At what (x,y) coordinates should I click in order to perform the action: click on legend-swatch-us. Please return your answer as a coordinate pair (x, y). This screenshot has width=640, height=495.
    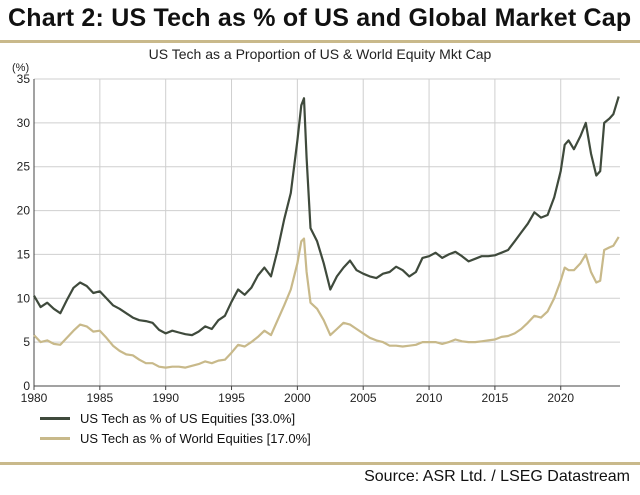
    Looking at the image, I should click on (55, 418).